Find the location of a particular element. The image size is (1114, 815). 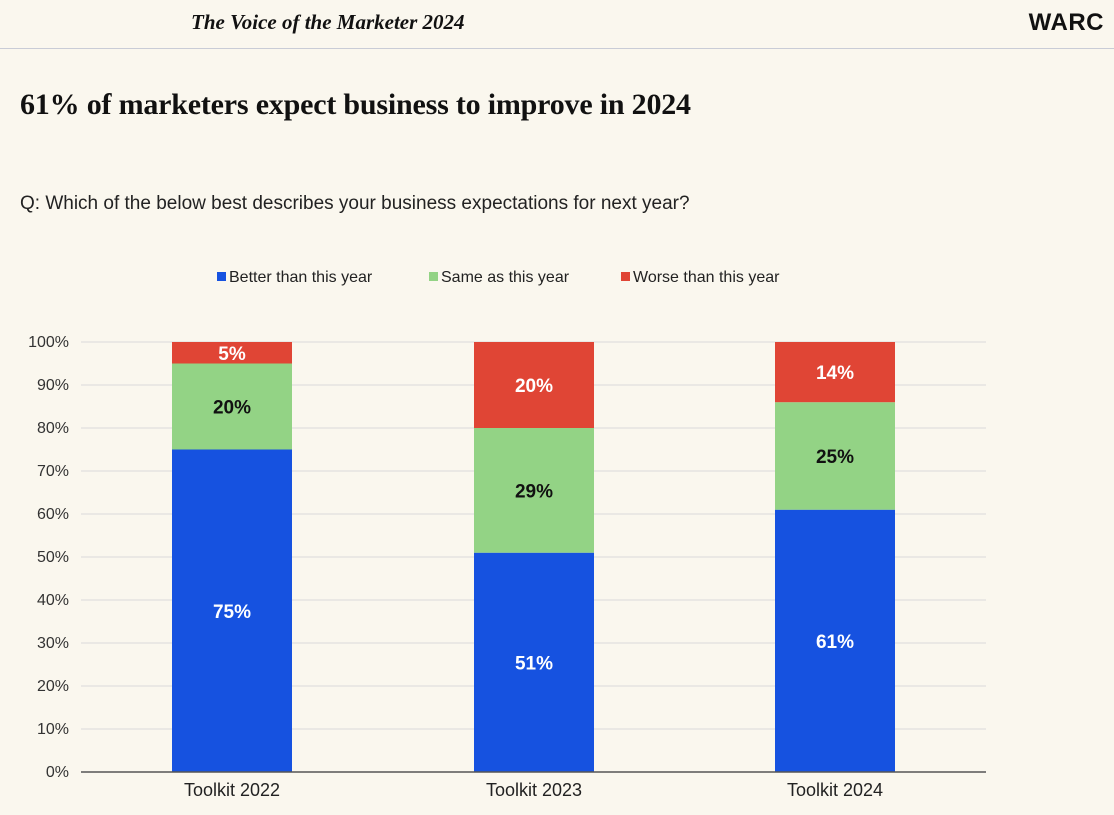

x-tick-label: Toolkit 2022 is located at coordinates (232, 790).